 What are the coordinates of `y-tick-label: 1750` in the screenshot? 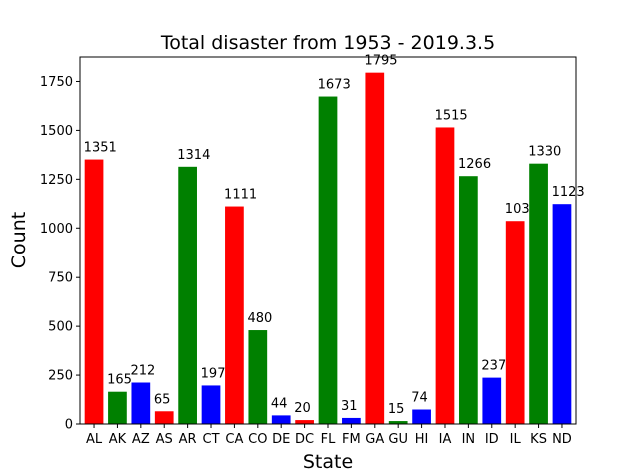 It's located at (56, 82).